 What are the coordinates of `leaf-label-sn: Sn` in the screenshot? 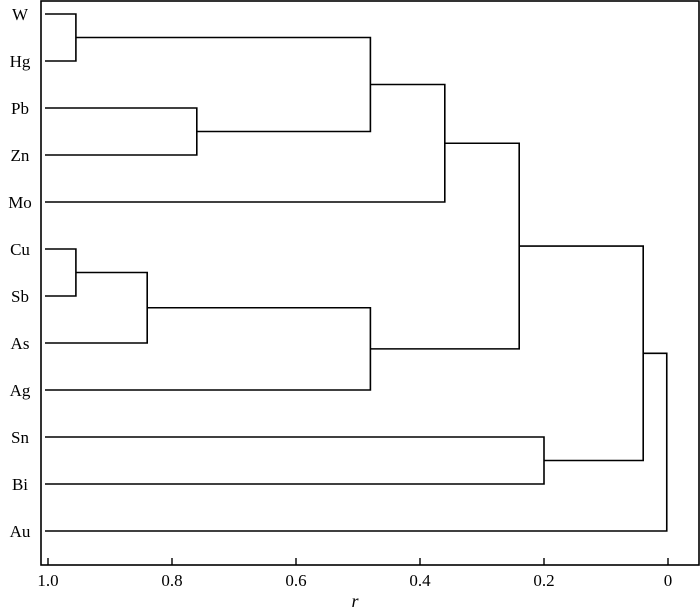 It's located at (20, 437).